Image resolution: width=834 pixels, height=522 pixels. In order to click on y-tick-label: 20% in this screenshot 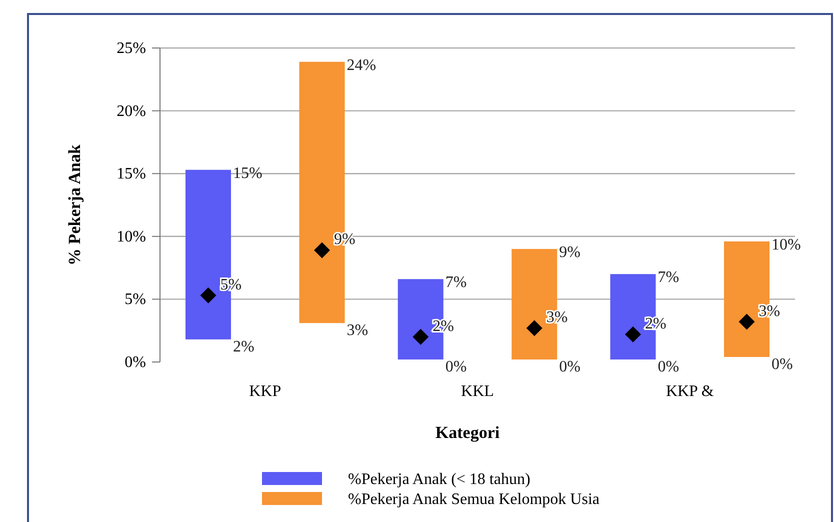, I will do `click(131, 111)`.